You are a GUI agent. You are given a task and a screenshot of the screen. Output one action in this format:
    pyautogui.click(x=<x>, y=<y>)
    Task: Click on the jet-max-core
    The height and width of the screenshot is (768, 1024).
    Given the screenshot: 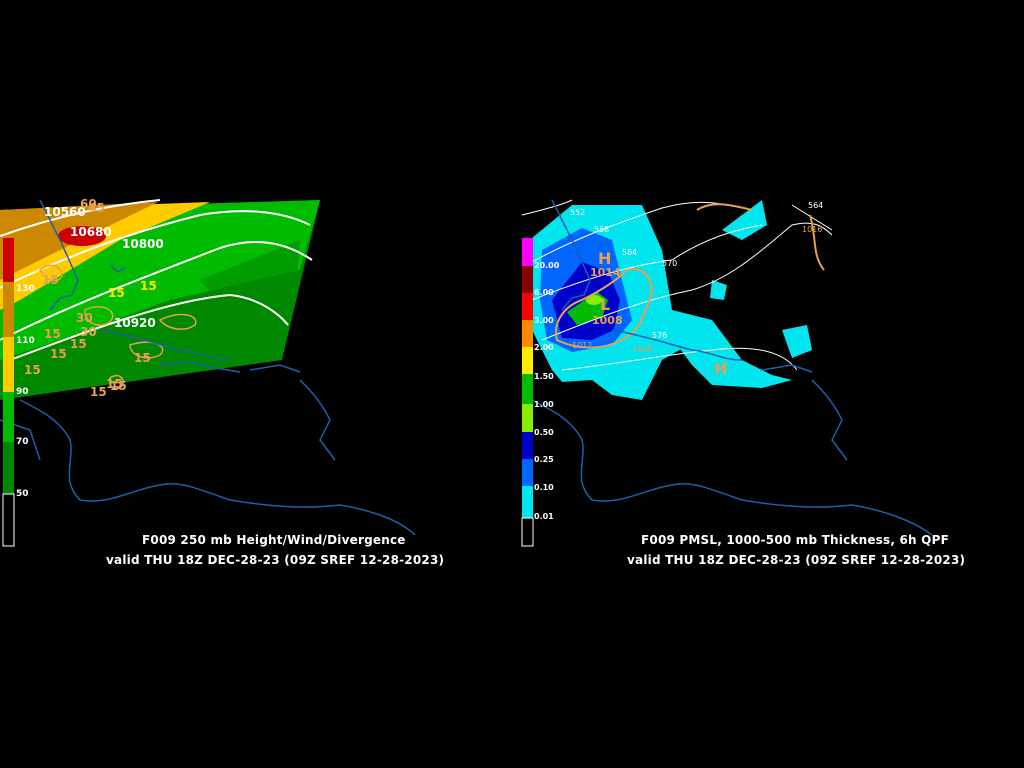 What is the action you would take?
    pyautogui.click(x=82, y=236)
    